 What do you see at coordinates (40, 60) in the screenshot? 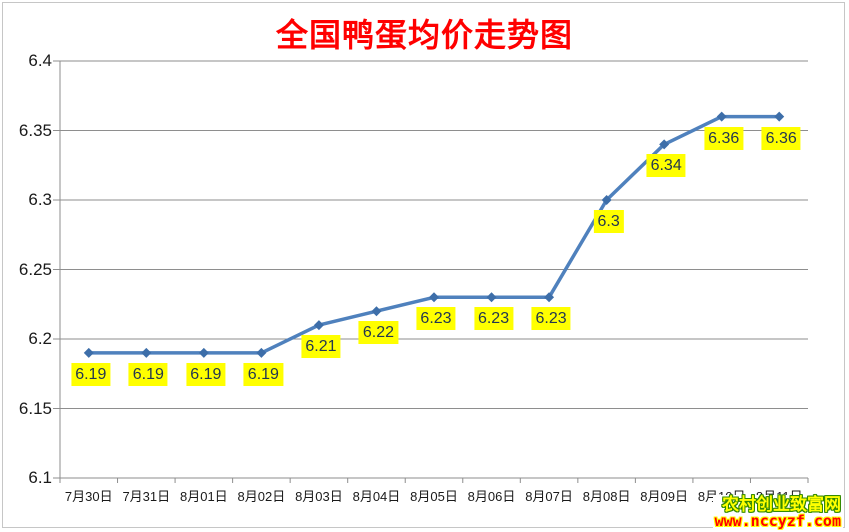
I see `y-axis-label: 6.4` at bounding box center [40, 60].